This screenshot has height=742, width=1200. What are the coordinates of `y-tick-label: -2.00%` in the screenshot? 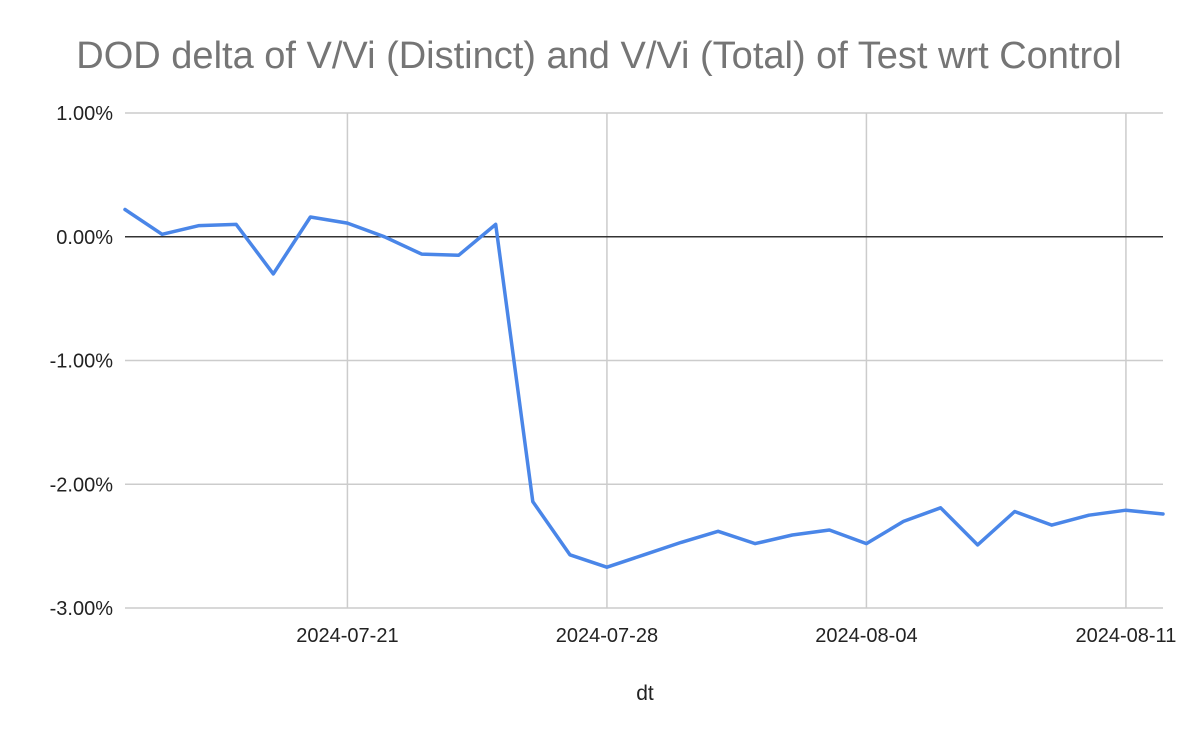 It's located at (82, 485).